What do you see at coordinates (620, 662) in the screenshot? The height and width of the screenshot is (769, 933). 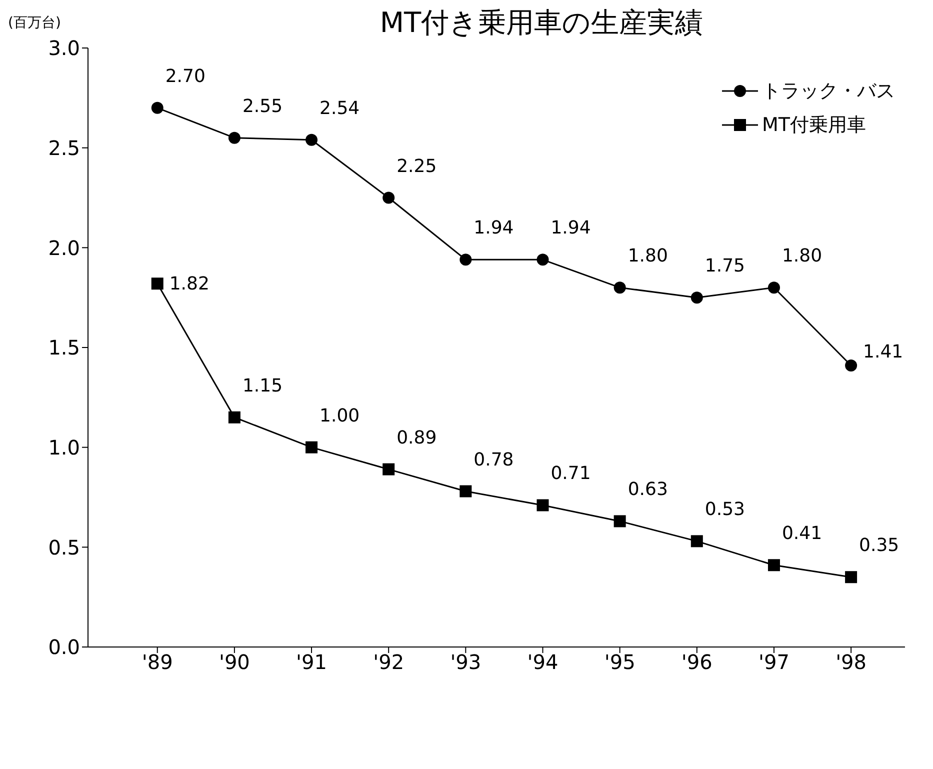 I see `x-tick-label: '95` at bounding box center [620, 662].